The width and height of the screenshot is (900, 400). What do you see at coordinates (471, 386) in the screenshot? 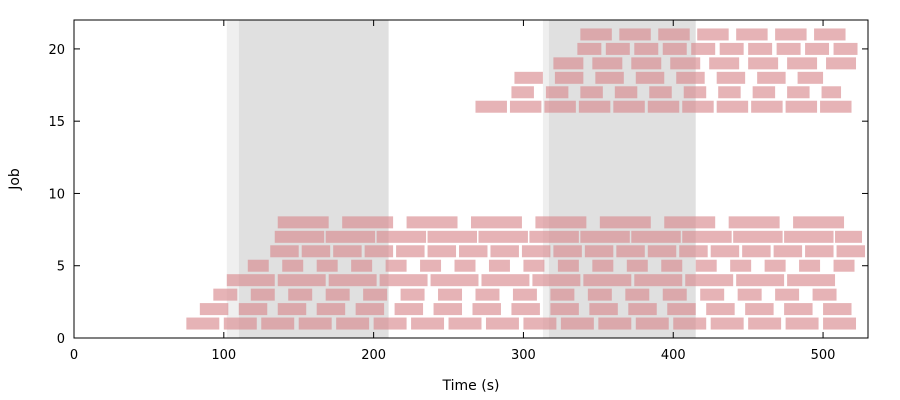
I see `x-axis-title: Time (s)` at bounding box center [471, 386].